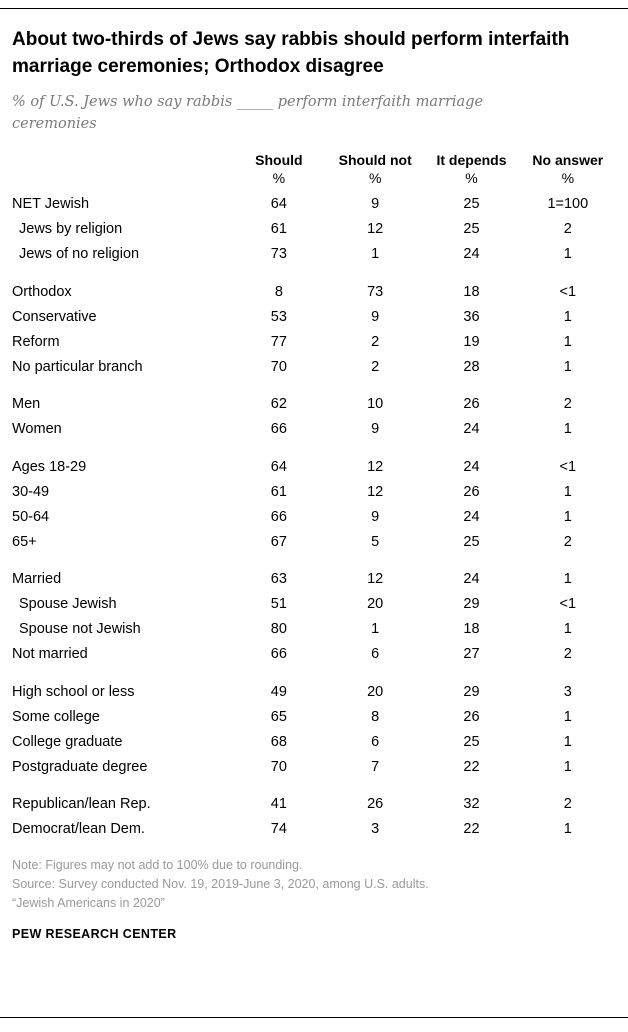  What do you see at coordinates (314, 429) in the screenshot?
I see `table-row: Women 66 9 24 1` at bounding box center [314, 429].